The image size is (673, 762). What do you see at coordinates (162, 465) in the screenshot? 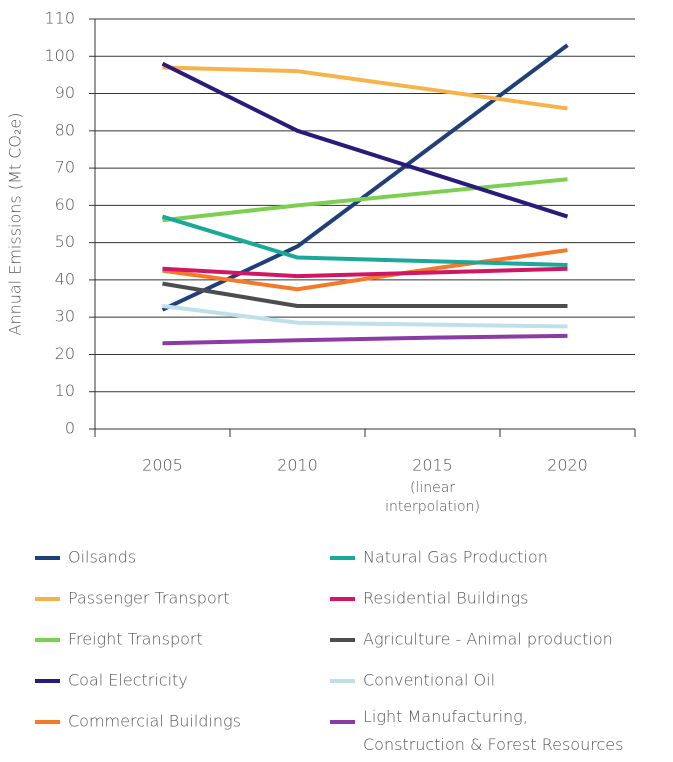
I see `x-tick-label: 2005` at bounding box center [162, 465].